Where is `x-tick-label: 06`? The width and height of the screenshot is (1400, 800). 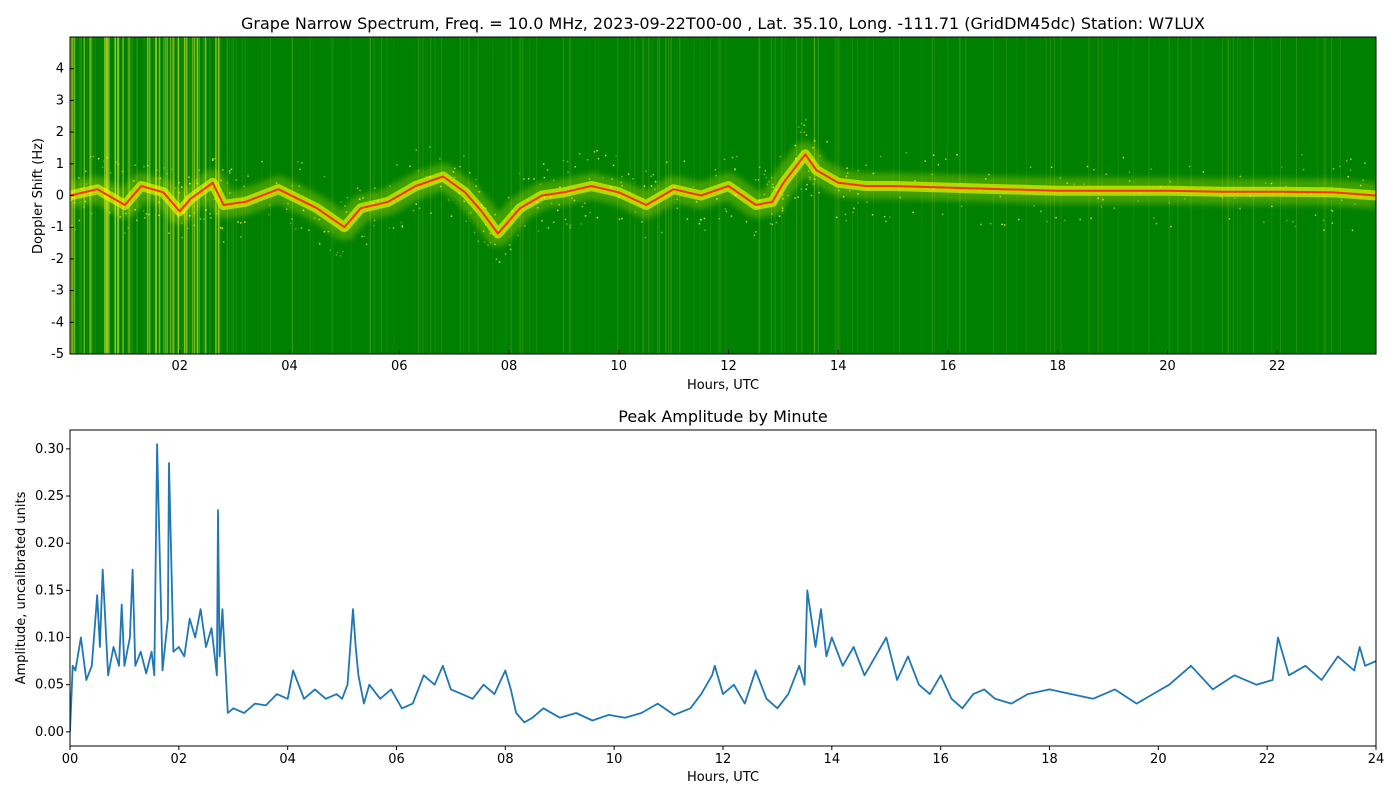 x-tick-label: 06 is located at coordinates (399, 366).